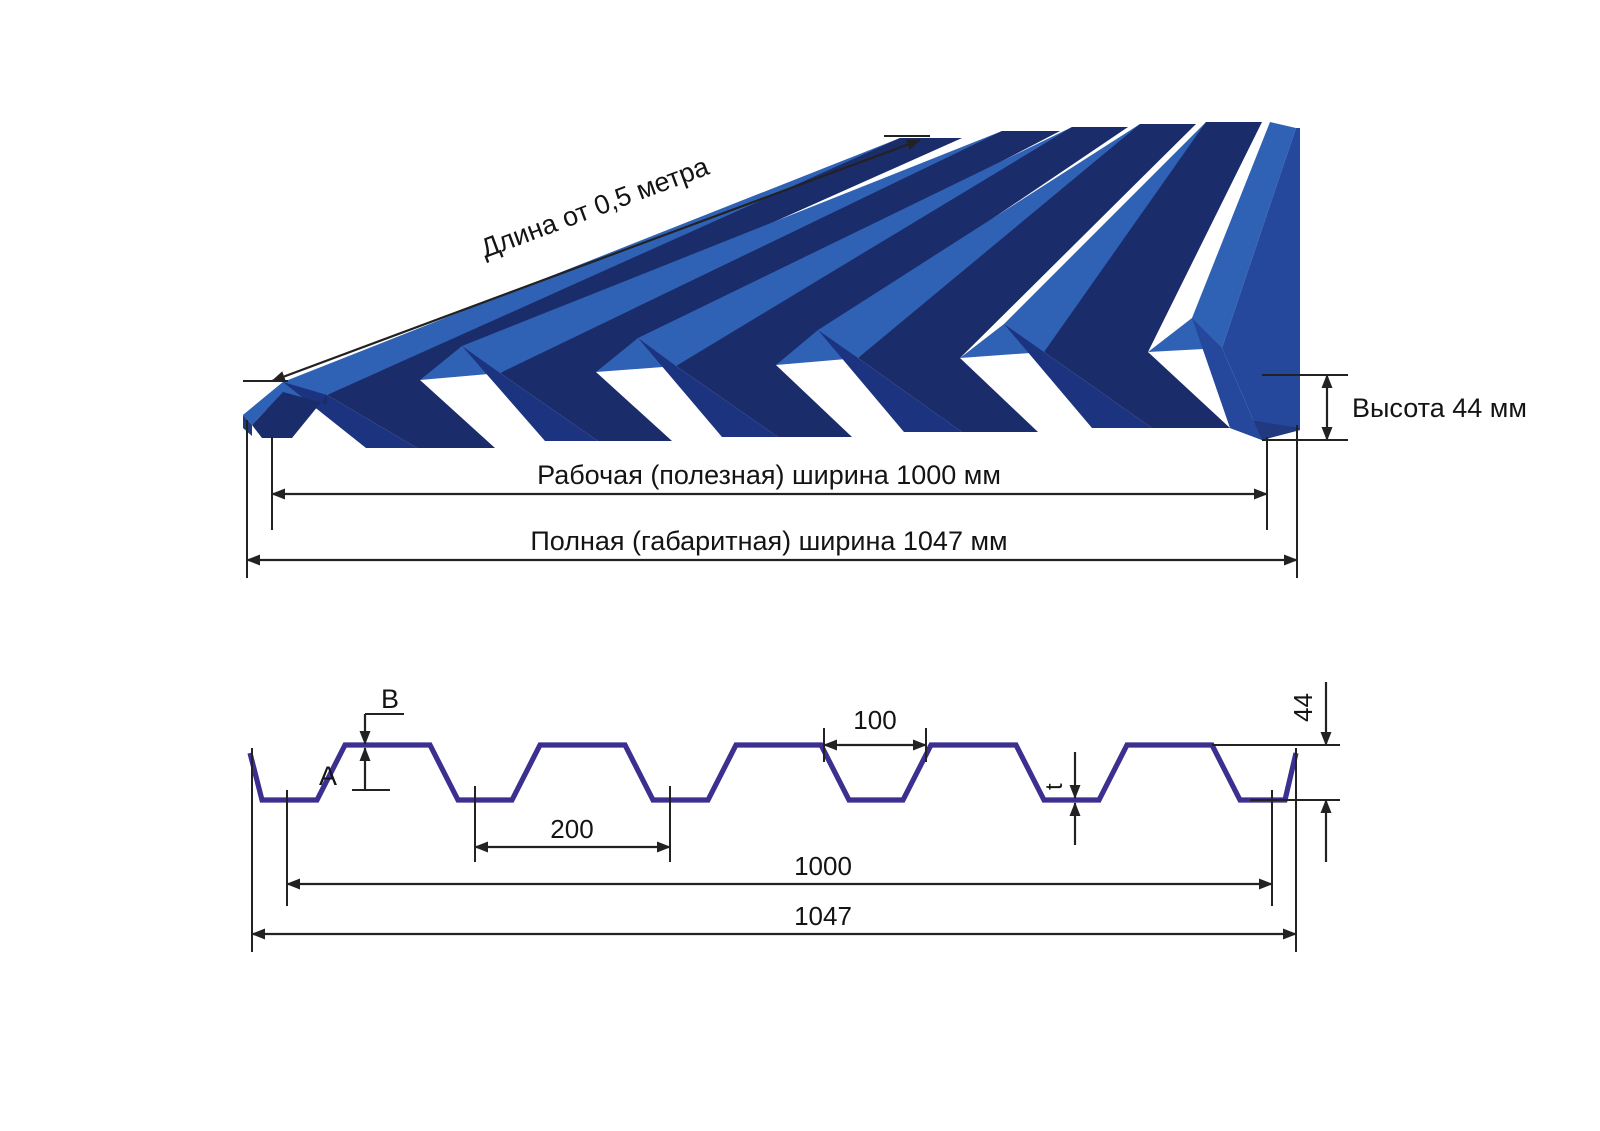 The image size is (1600, 1131). What do you see at coordinates (354, 769) in the screenshot?
I see `marker-a: A` at bounding box center [354, 769].